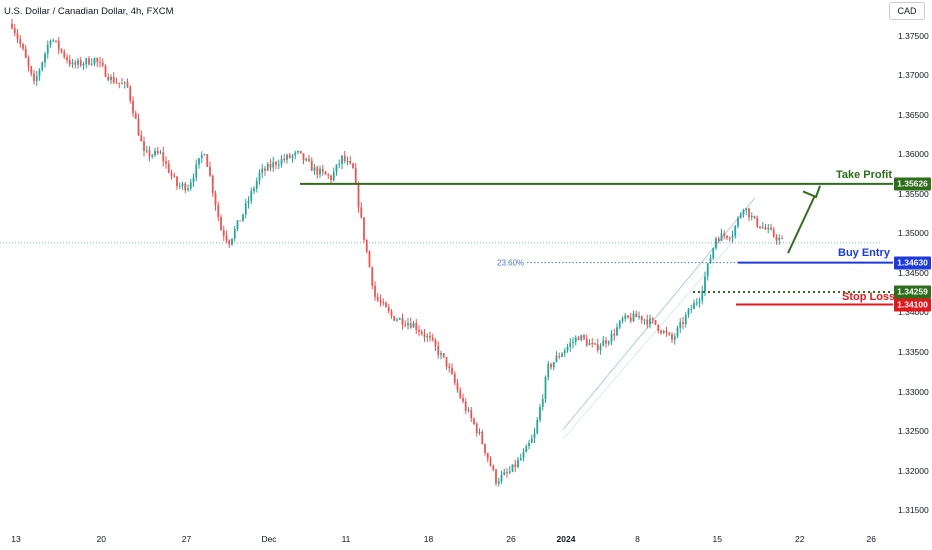 Image resolution: width=932 pixels, height=550 pixels. I want to click on arrow-head, so click(811, 192).